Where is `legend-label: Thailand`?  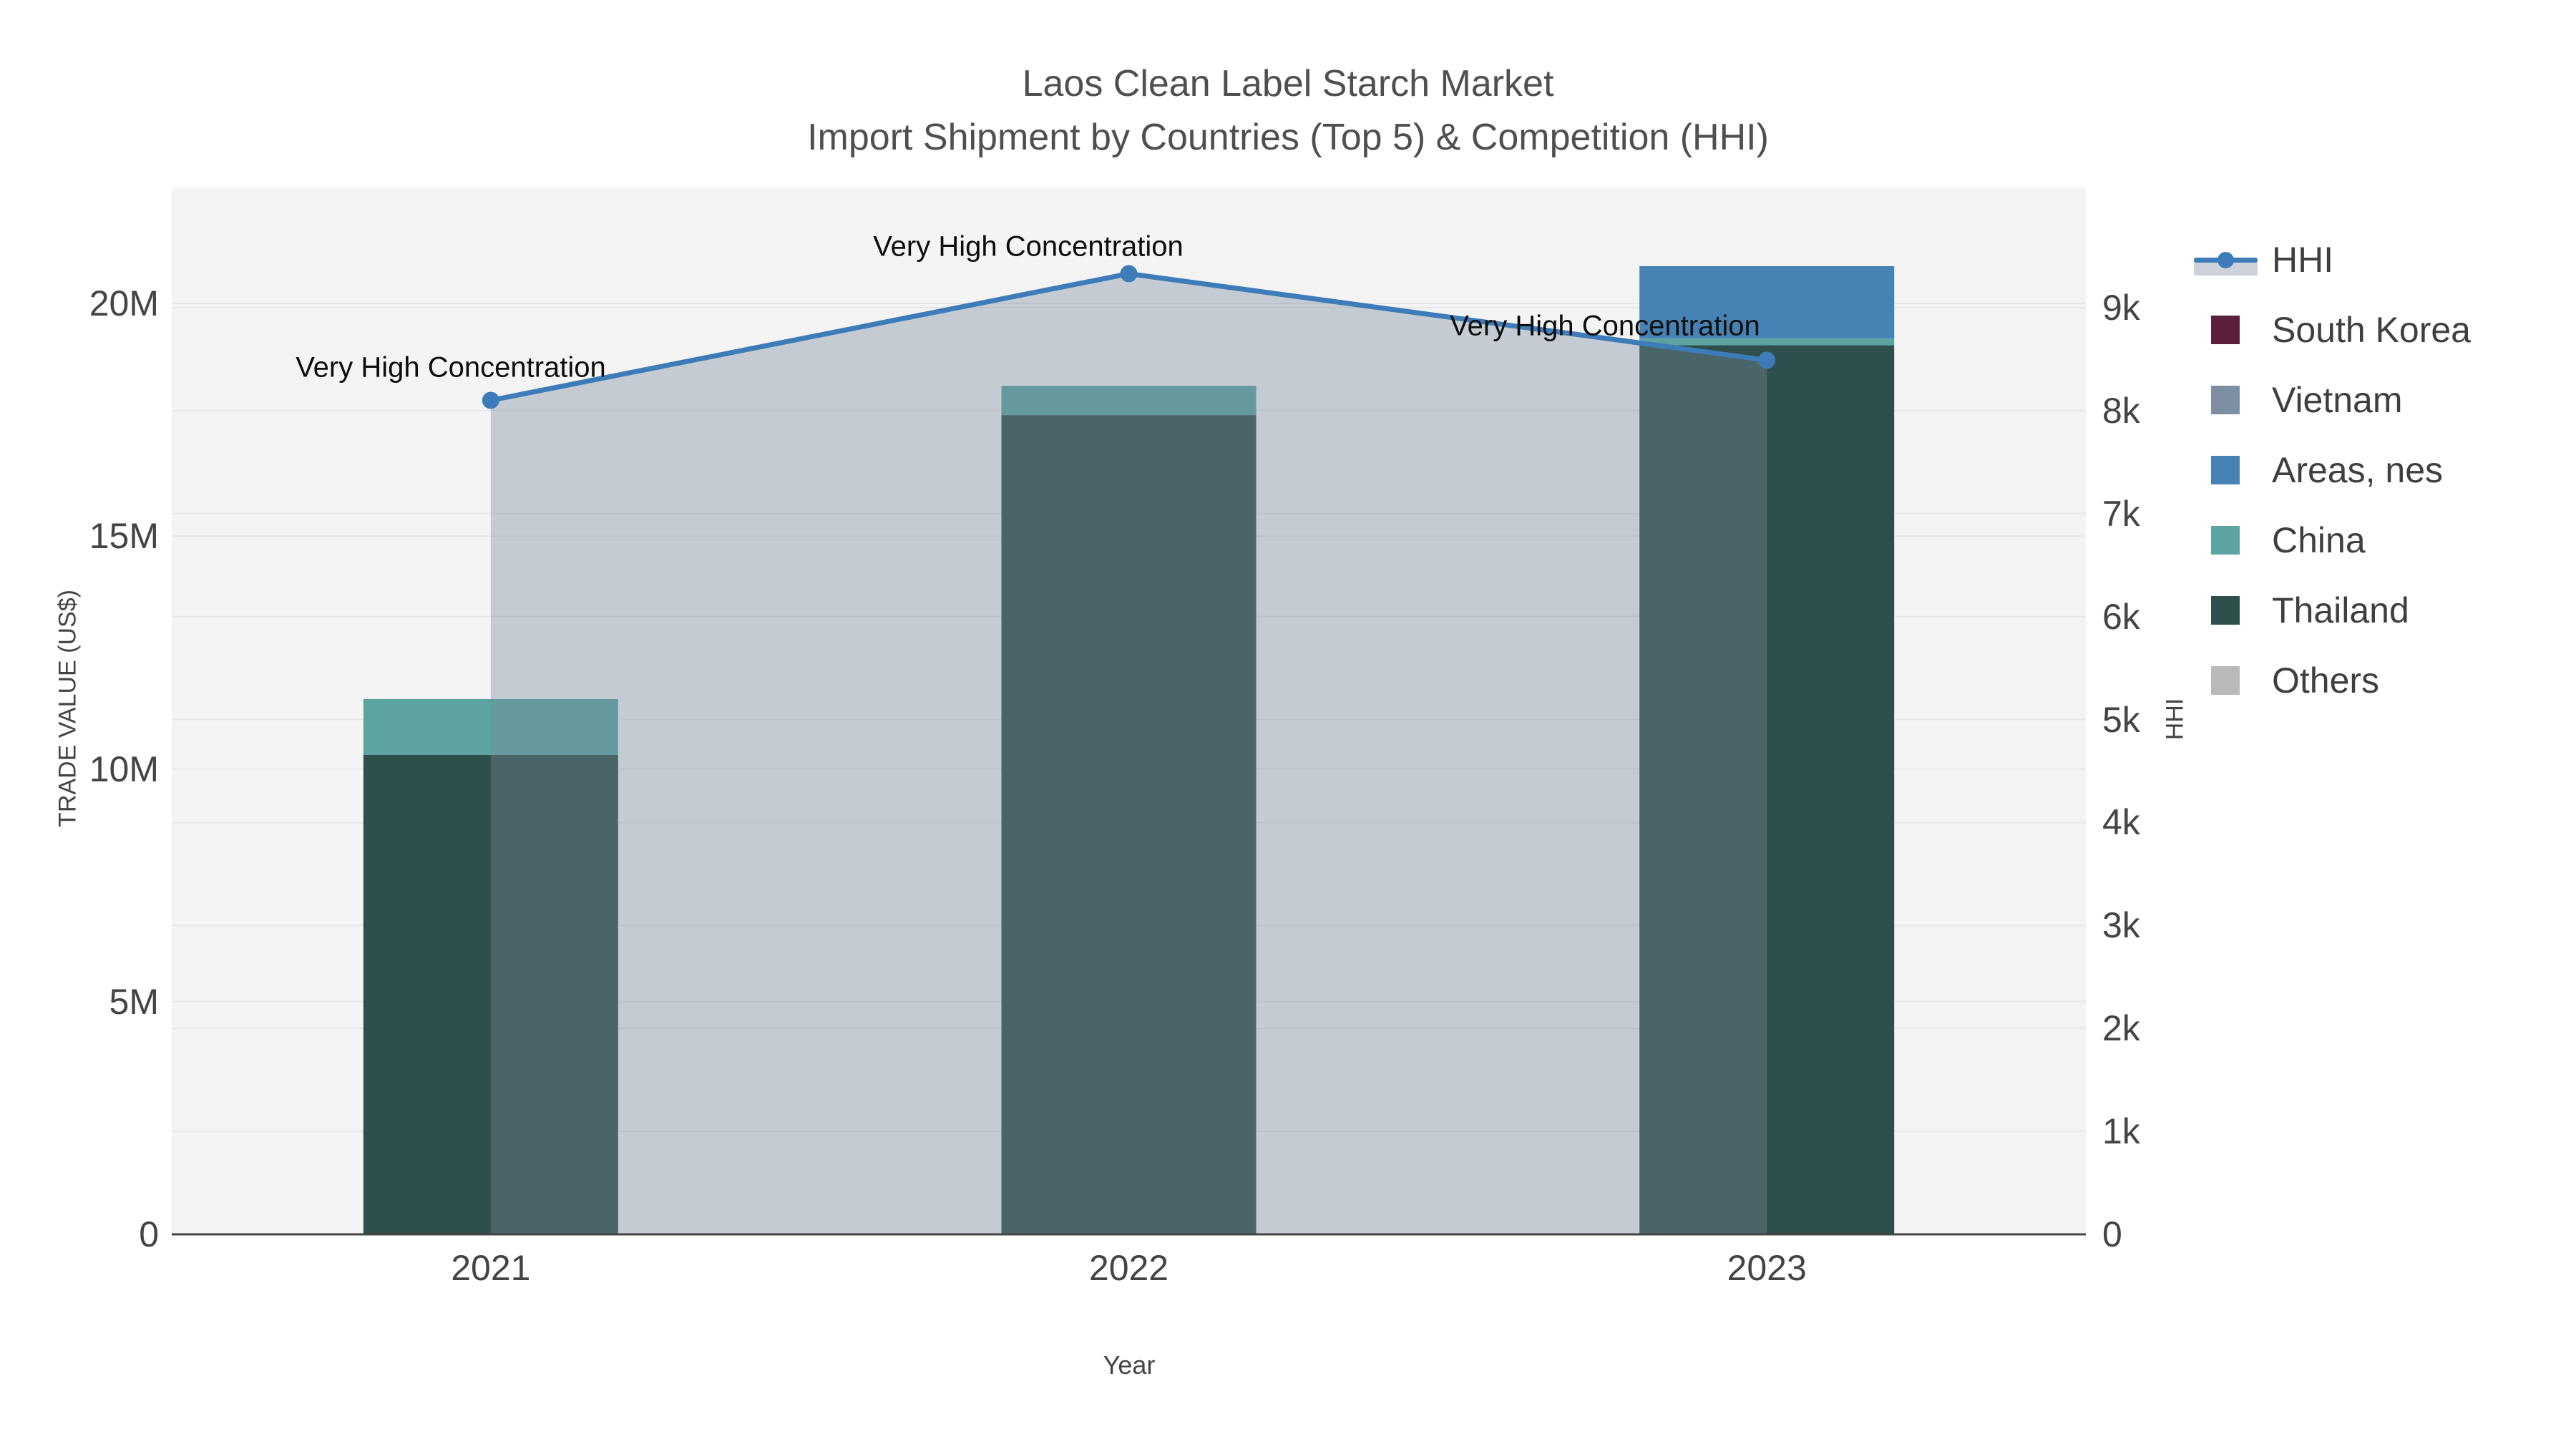
legend-label: Thailand is located at coordinates (2340, 610).